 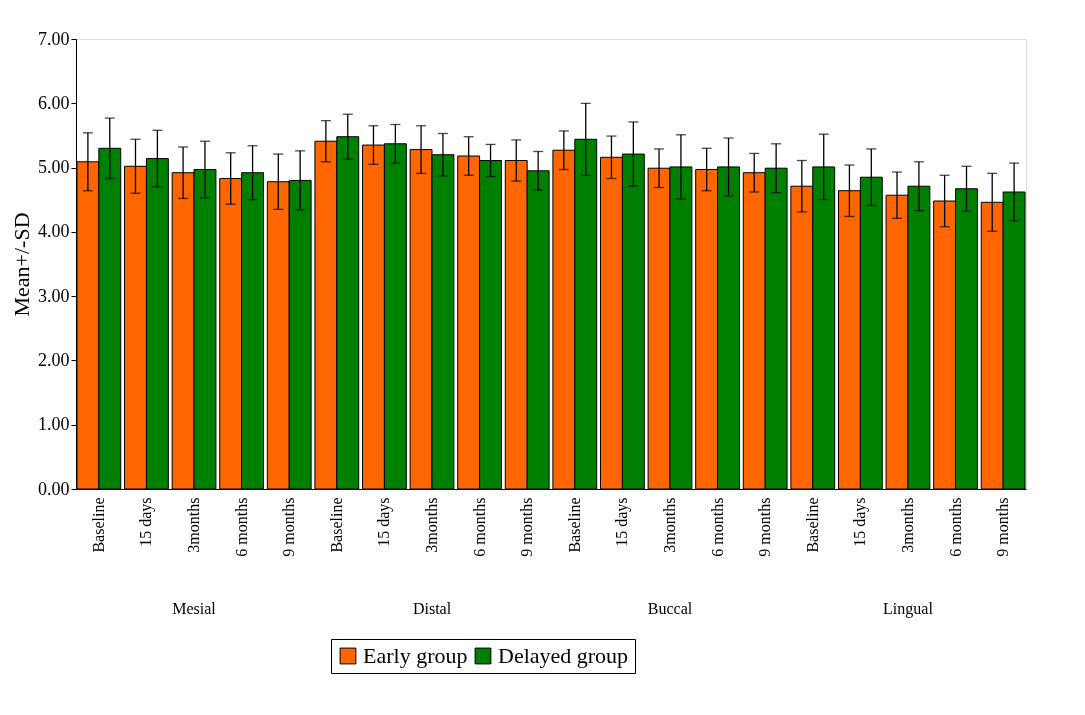 I want to click on text: Distal, so click(x=432, y=608).